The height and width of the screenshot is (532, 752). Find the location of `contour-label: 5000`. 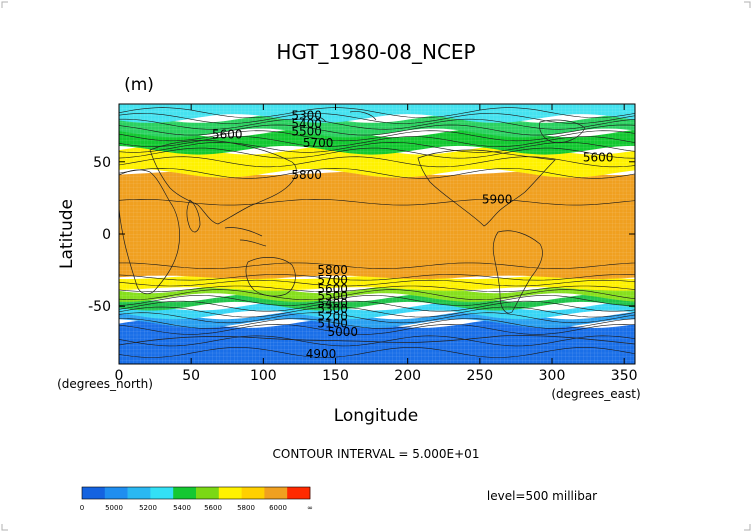

contour-label: 5000 is located at coordinates (342, 332).